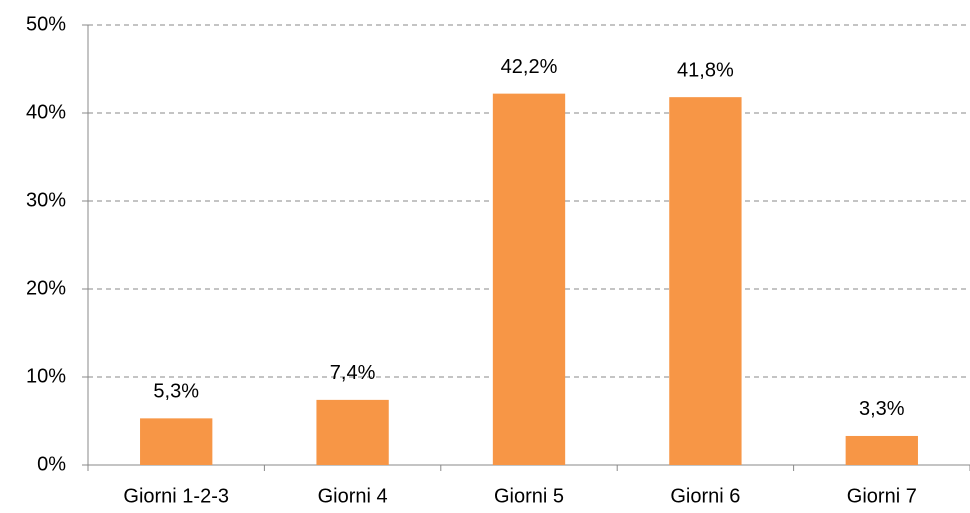 This screenshot has height=513, width=970. What do you see at coordinates (46, 288) in the screenshot?
I see `y-tick-label: 20%` at bounding box center [46, 288].